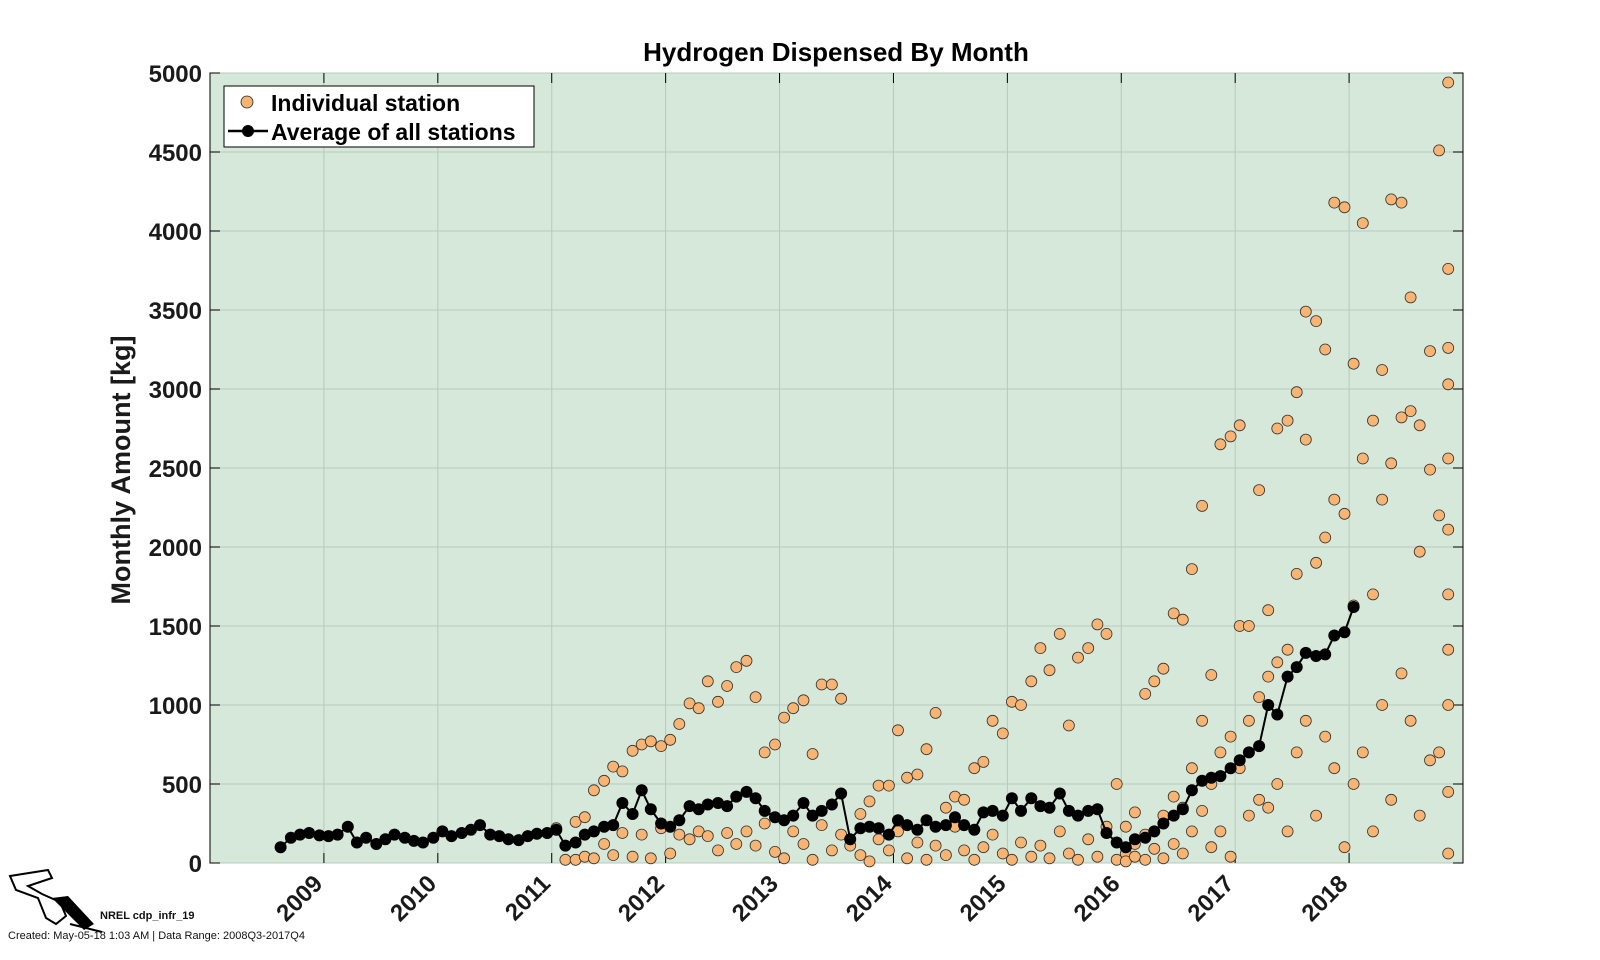  Describe the element at coordinates (175, 311) in the screenshot. I see `y-tick-label: 3500` at that location.